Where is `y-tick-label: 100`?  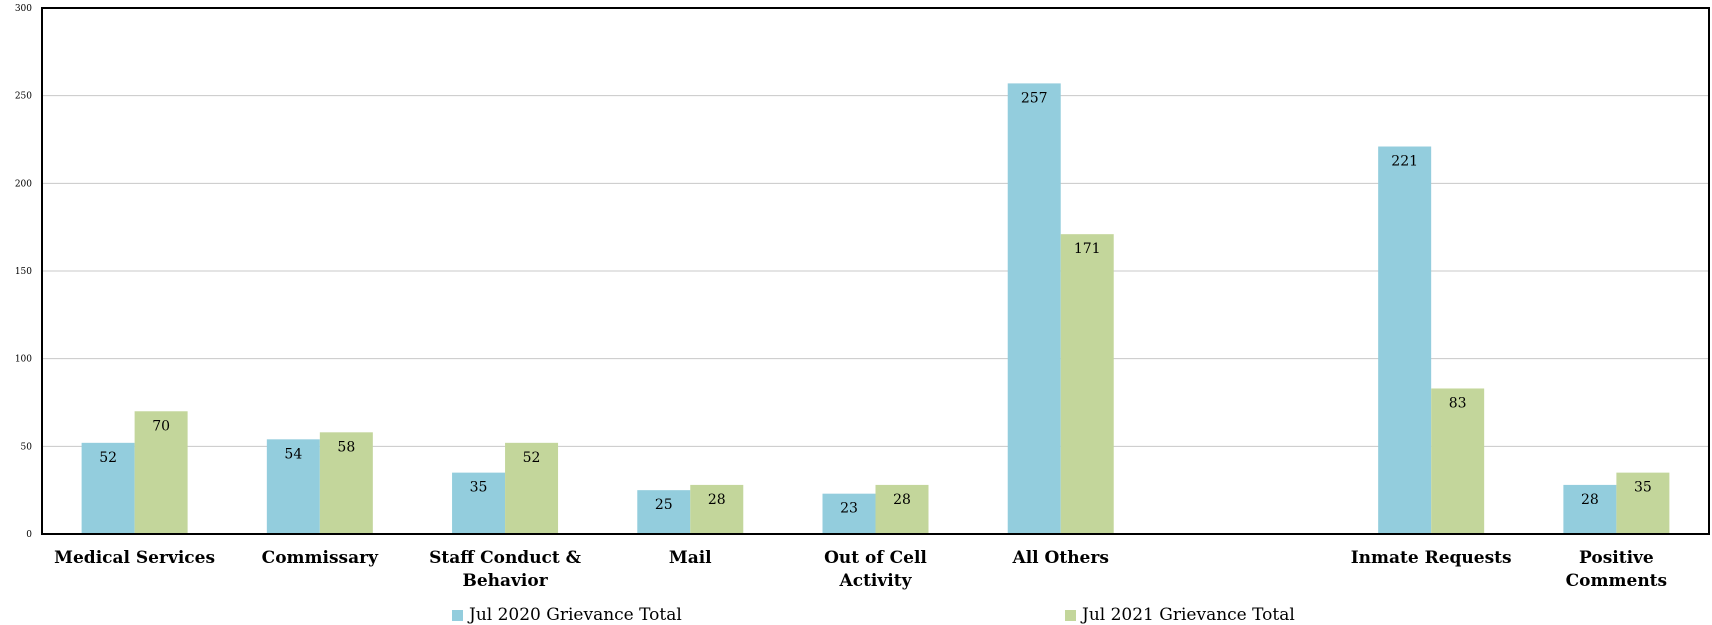 y-tick-label: 100 is located at coordinates (23, 360).